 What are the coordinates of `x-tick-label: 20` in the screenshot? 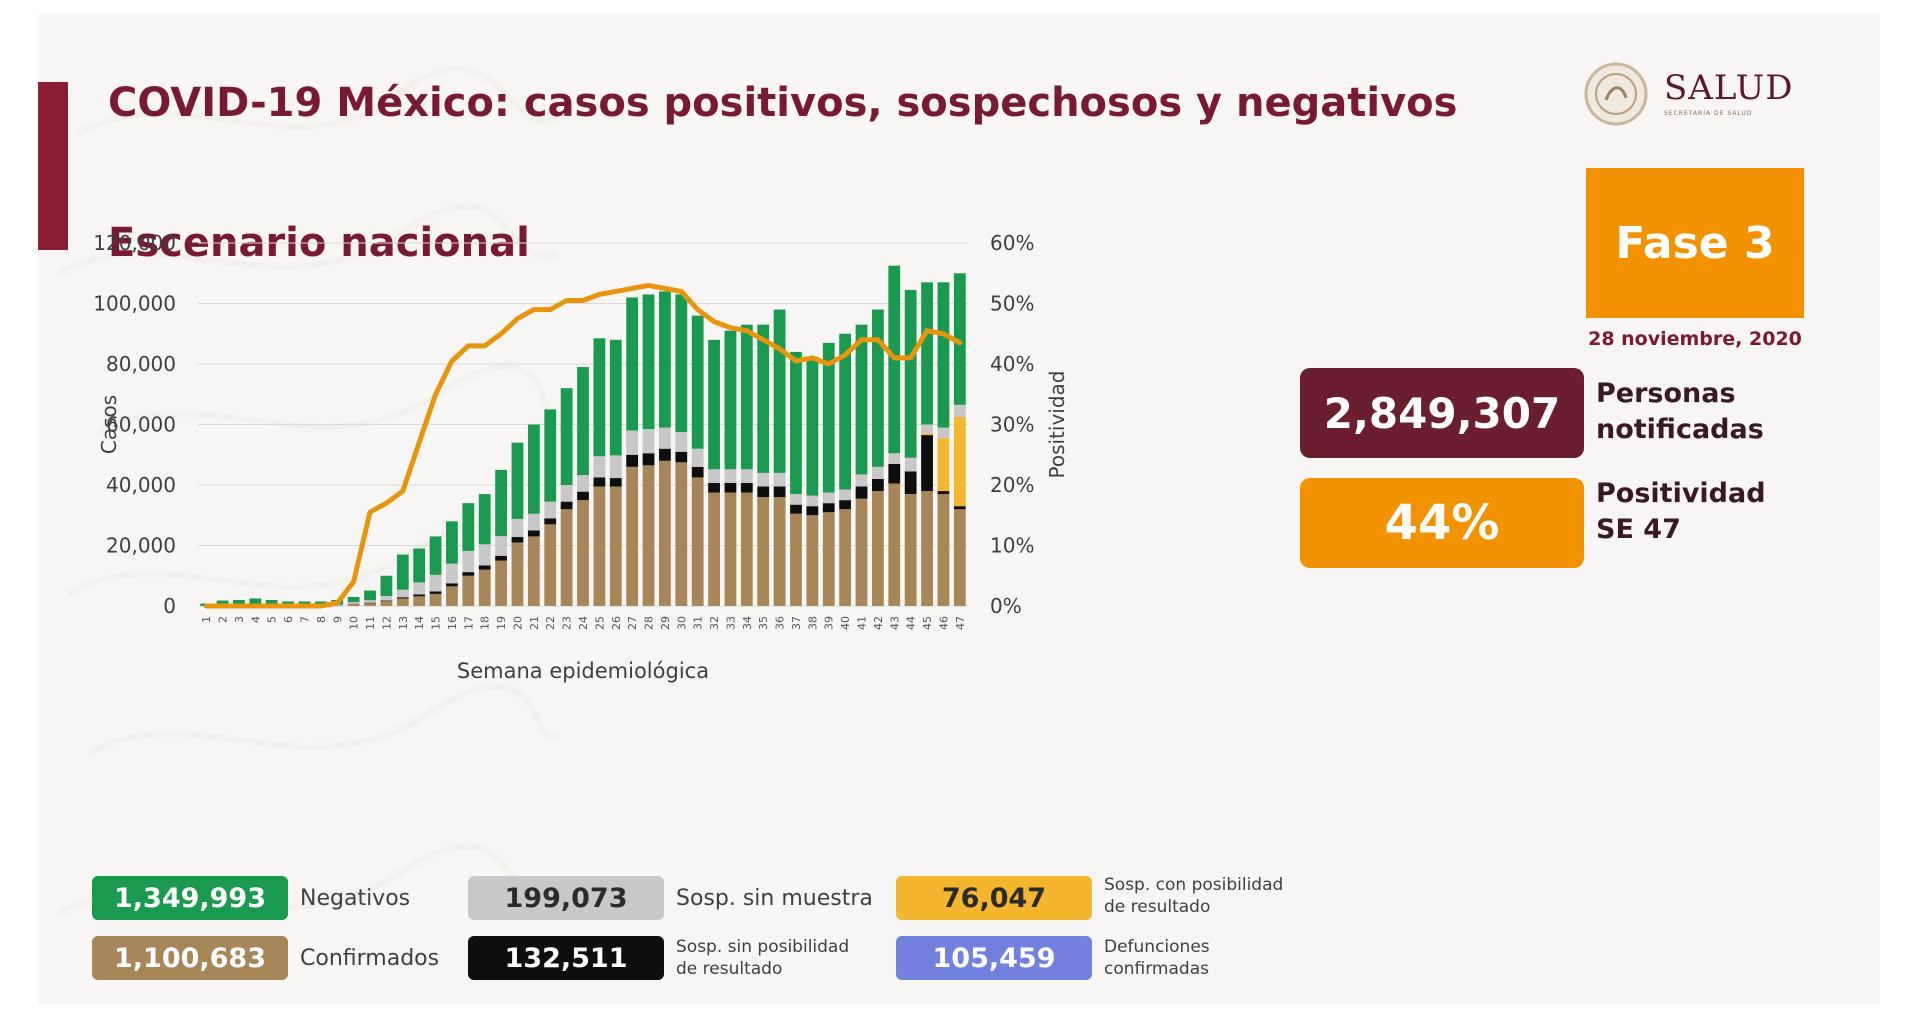 It's located at (517, 623).